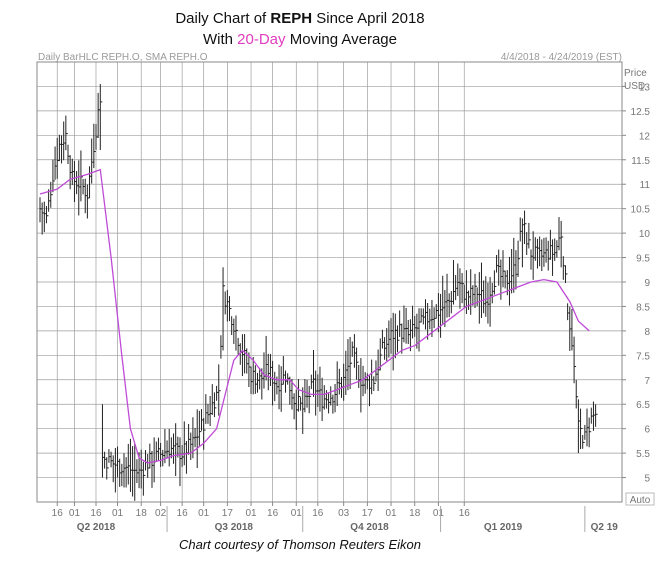  Describe the element at coordinates (123, 57) in the screenshot. I see `chart-header-left: Daily BarHLC REPH.O, SMA REPH.O` at that location.